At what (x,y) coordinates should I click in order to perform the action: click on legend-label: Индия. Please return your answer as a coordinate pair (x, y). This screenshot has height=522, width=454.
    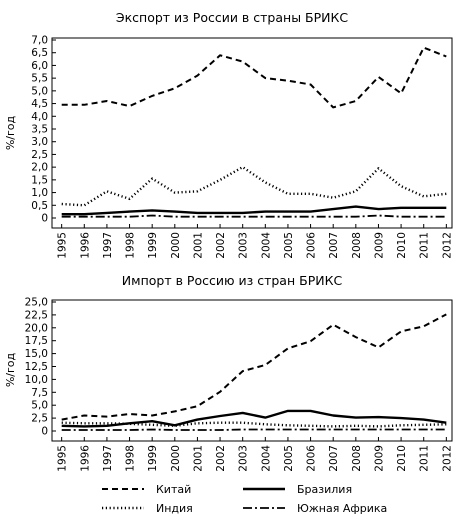
    Looking at the image, I should click on (174, 508).